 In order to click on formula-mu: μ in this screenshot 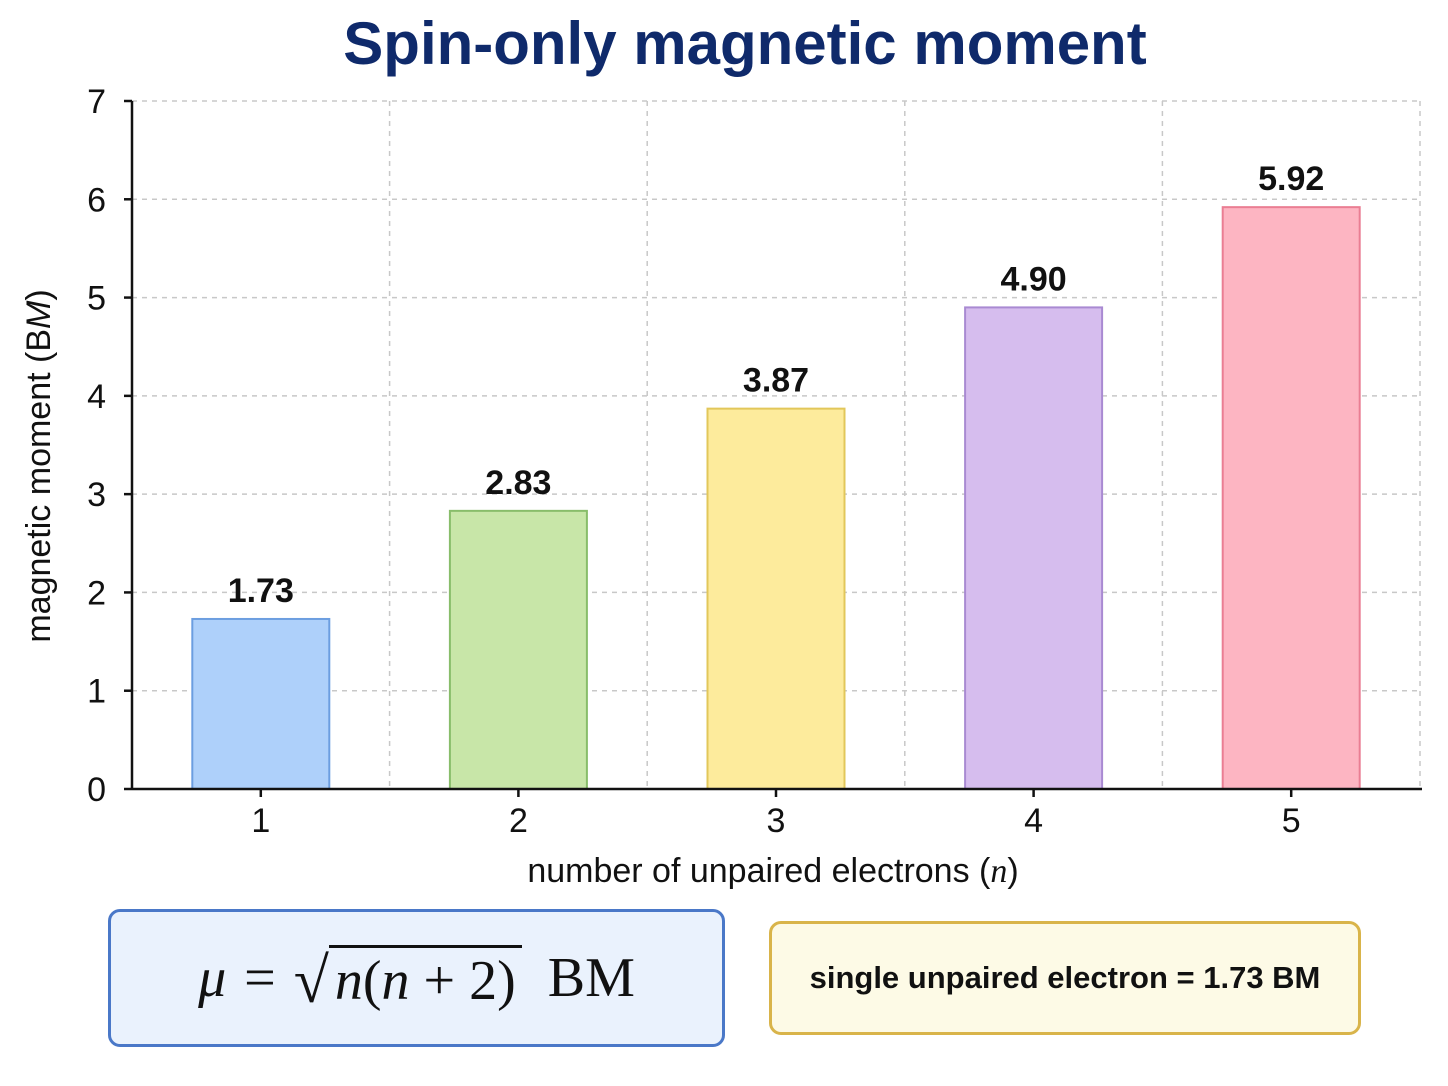, I will do `click(212, 978)`.